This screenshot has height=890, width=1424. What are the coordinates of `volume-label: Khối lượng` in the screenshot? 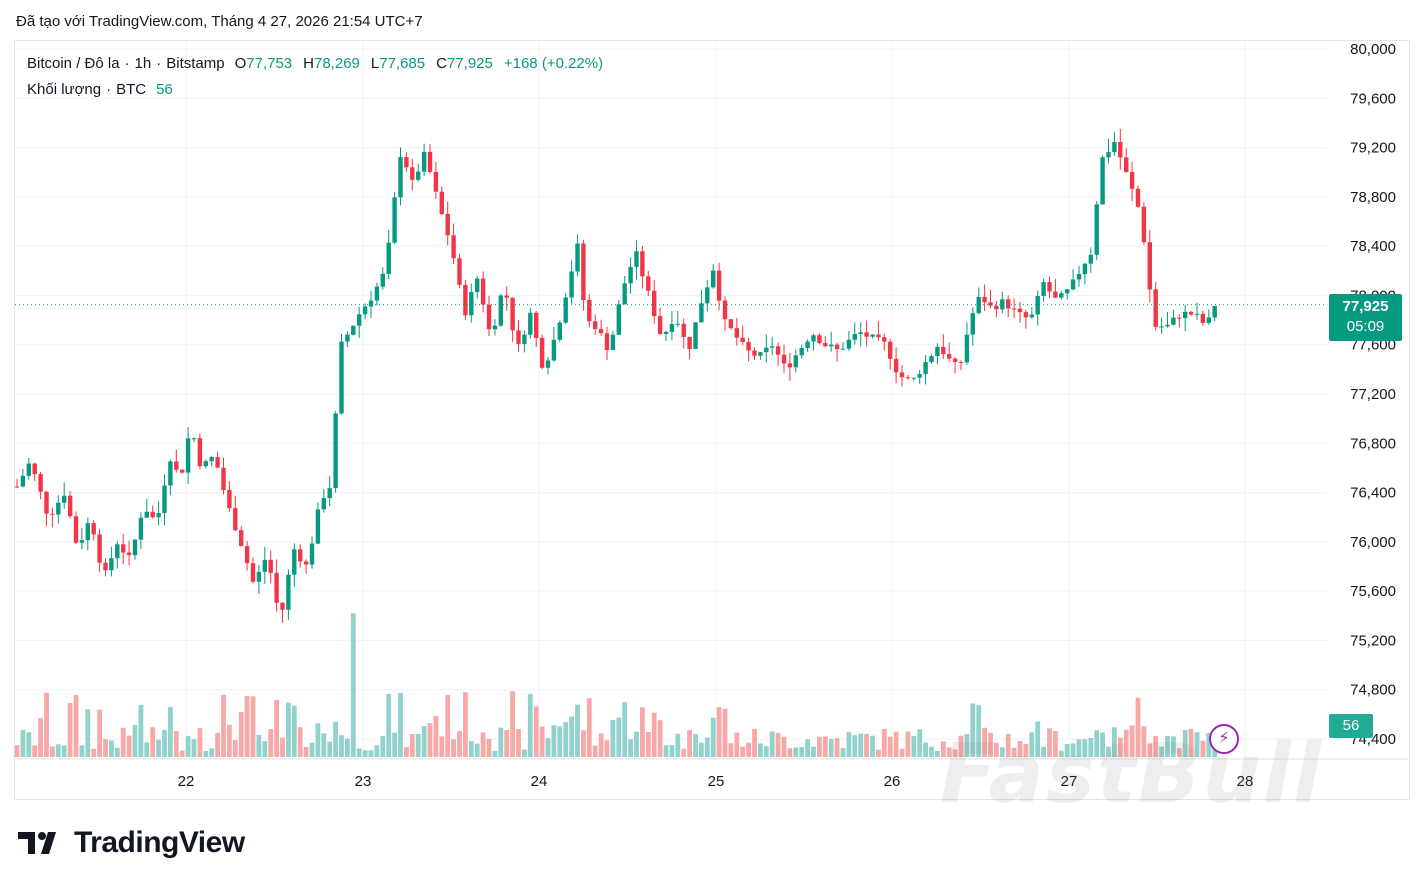 It's located at (64, 89).